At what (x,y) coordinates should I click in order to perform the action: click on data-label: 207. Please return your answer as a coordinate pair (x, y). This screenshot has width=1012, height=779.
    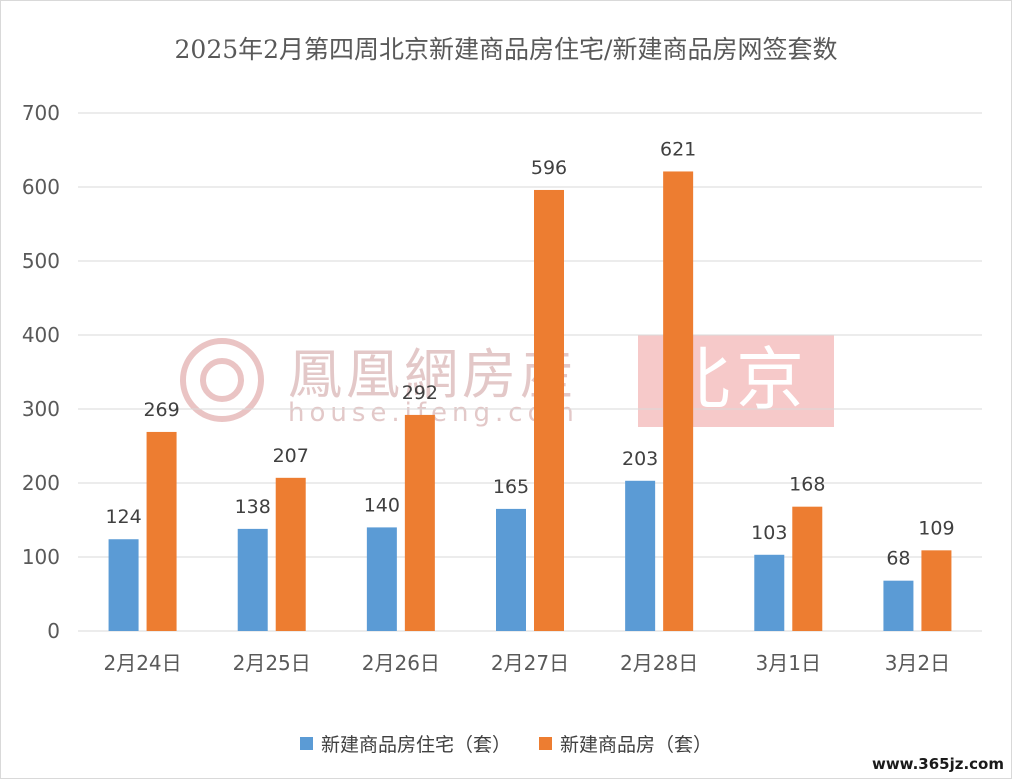
    Looking at the image, I should click on (291, 456).